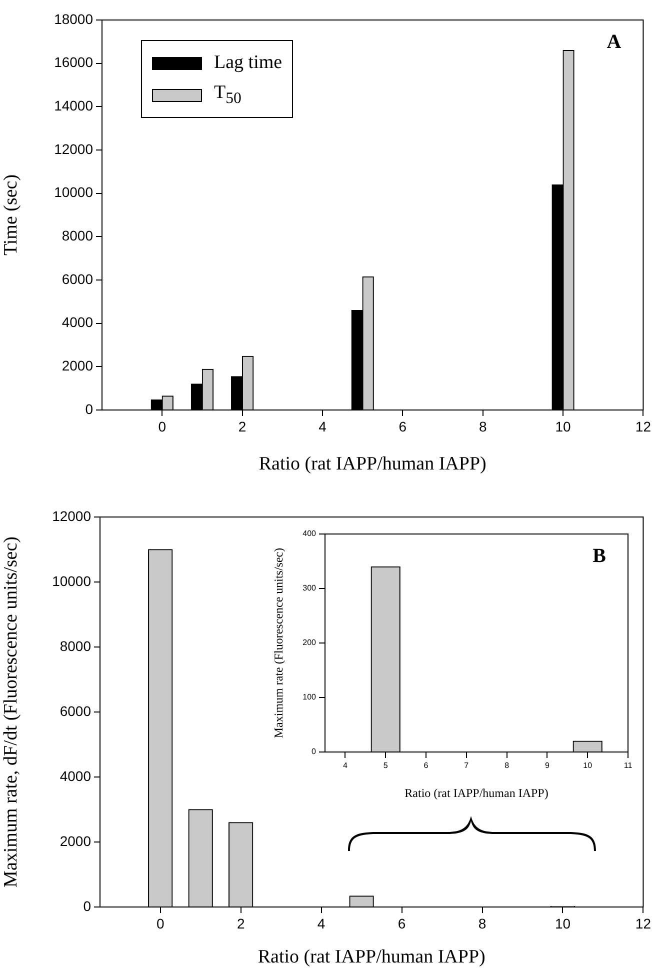 Image resolution: width=654 pixels, height=973 pixels. What do you see at coordinates (248, 63) in the screenshot?
I see `legend-label: Lag time` at bounding box center [248, 63].